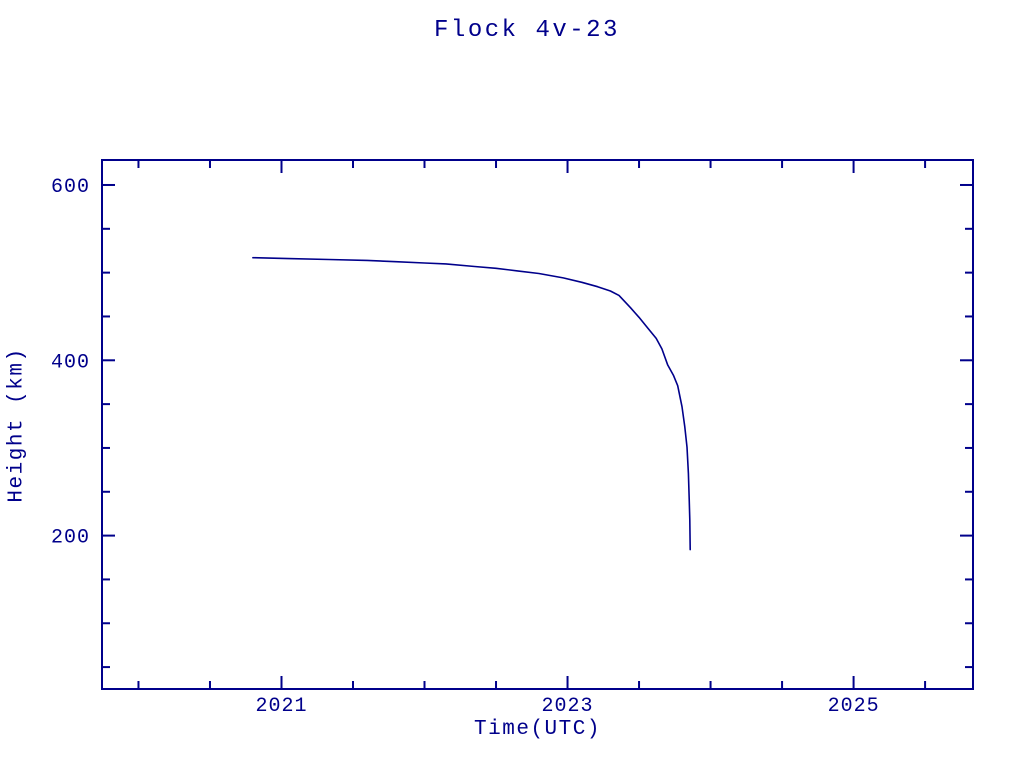  What do you see at coordinates (70, 362) in the screenshot?
I see `y-tick-label: 400` at bounding box center [70, 362].